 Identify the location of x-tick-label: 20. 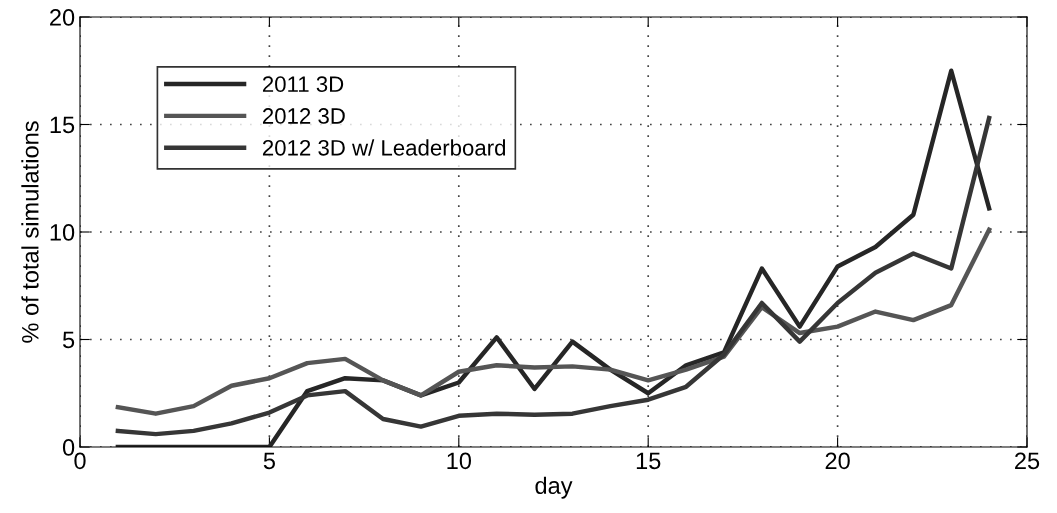
(837, 461).